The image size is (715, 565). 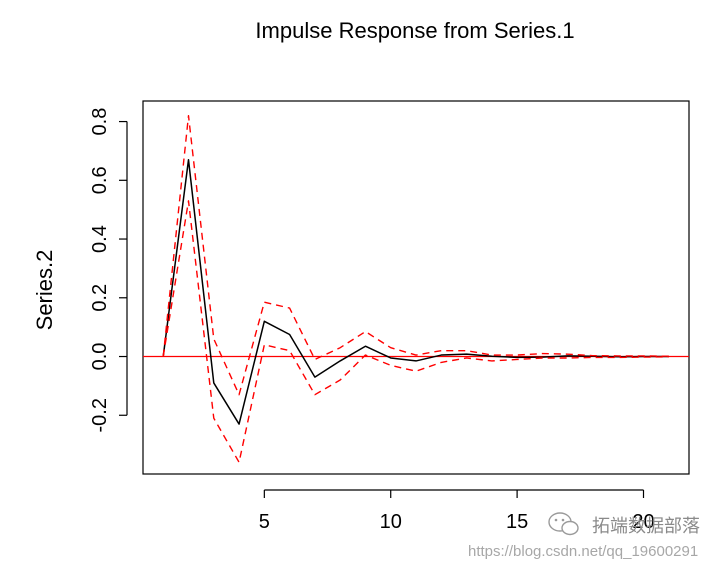 What do you see at coordinates (100, 180) in the screenshot?
I see `y-tick-label: 0.6` at bounding box center [100, 180].